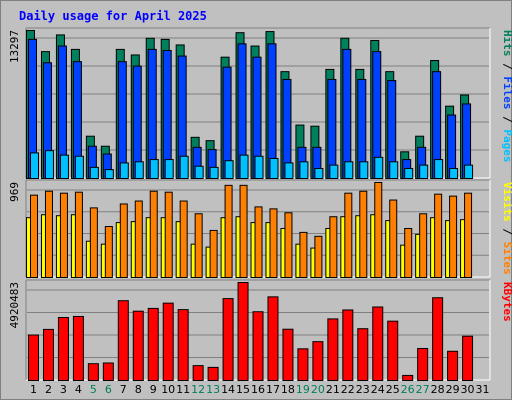 The image size is (512, 400). What do you see at coordinates (408, 389) in the screenshot?
I see `x-tick-day-26: 26` at bounding box center [408, 389].